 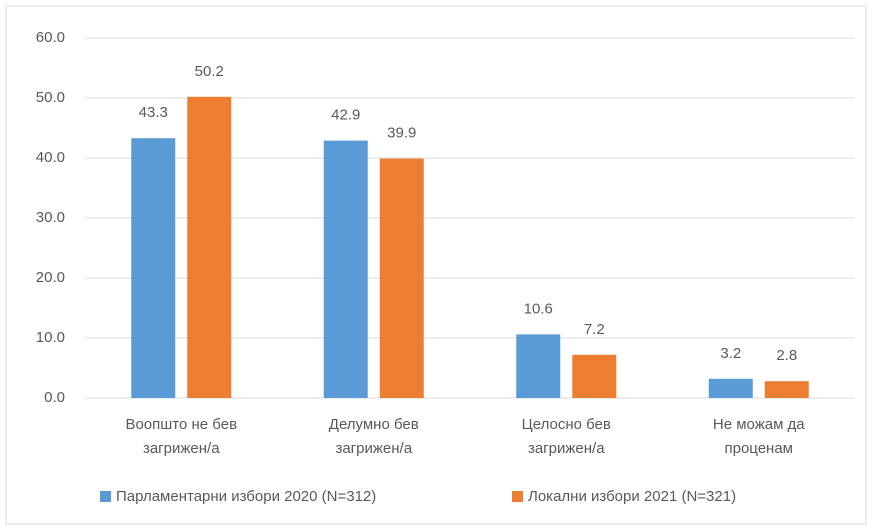 I want to click on data-label: 42.9, so click(x=345, y=115).